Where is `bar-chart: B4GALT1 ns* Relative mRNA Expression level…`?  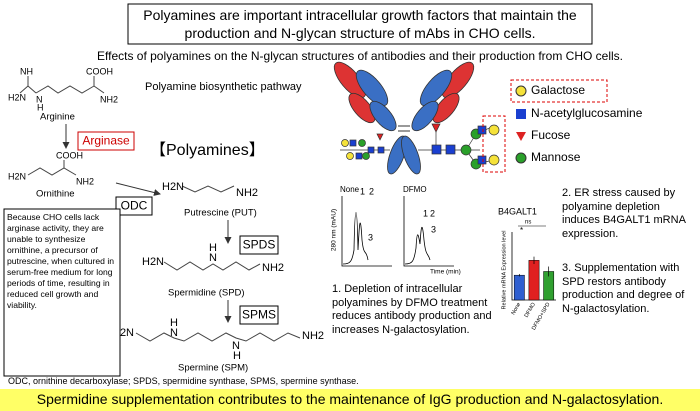
bar-chart: B4GALT1 ns* Relative mRNA Expression level… is located at coordinates (527, 268).